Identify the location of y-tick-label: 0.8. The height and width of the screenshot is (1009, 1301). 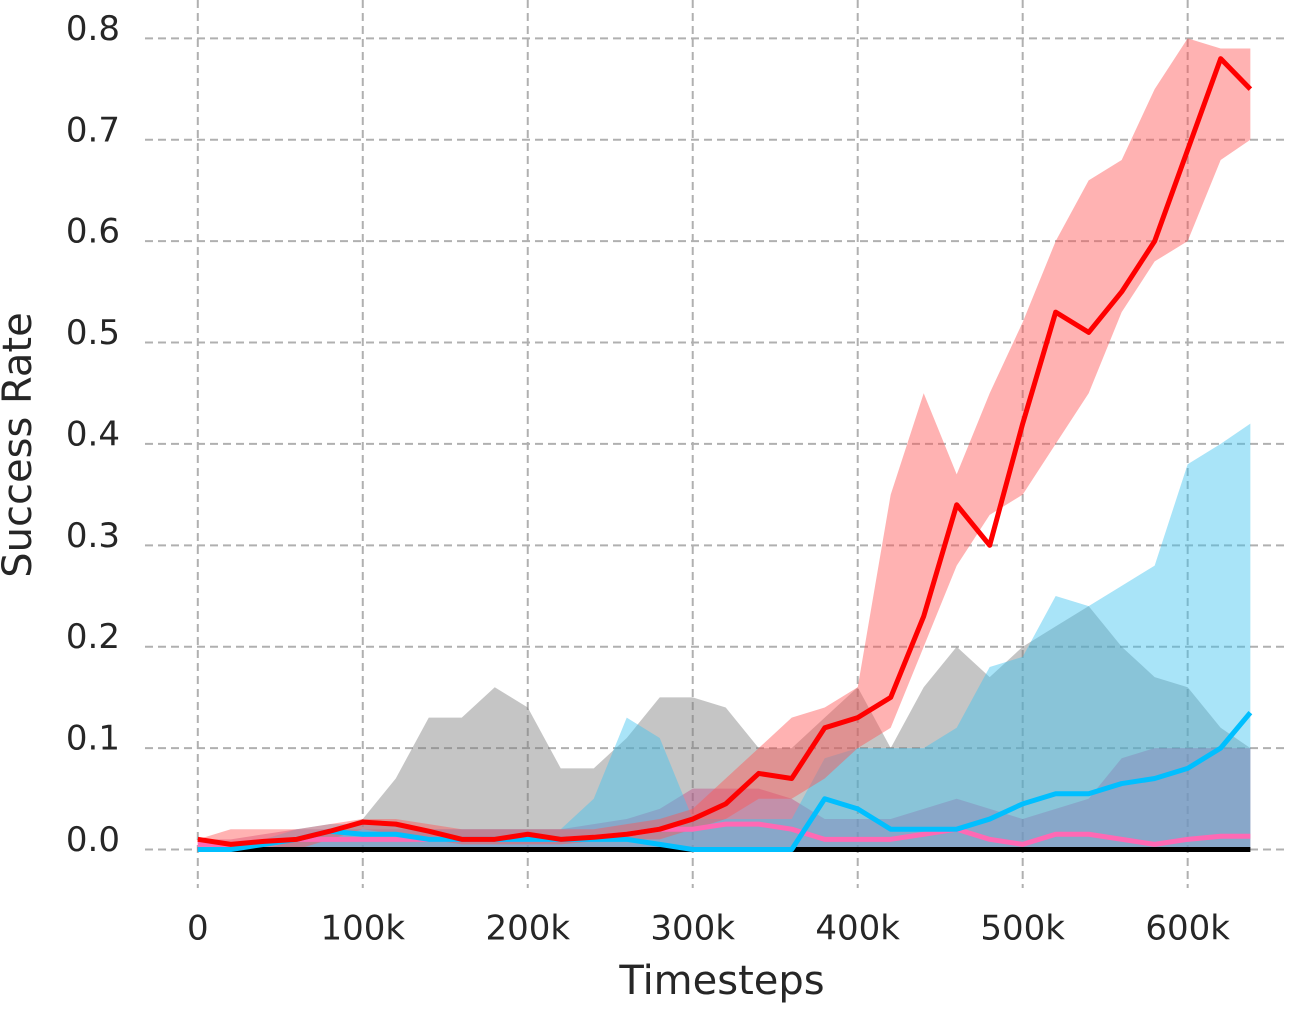
(93, 29).